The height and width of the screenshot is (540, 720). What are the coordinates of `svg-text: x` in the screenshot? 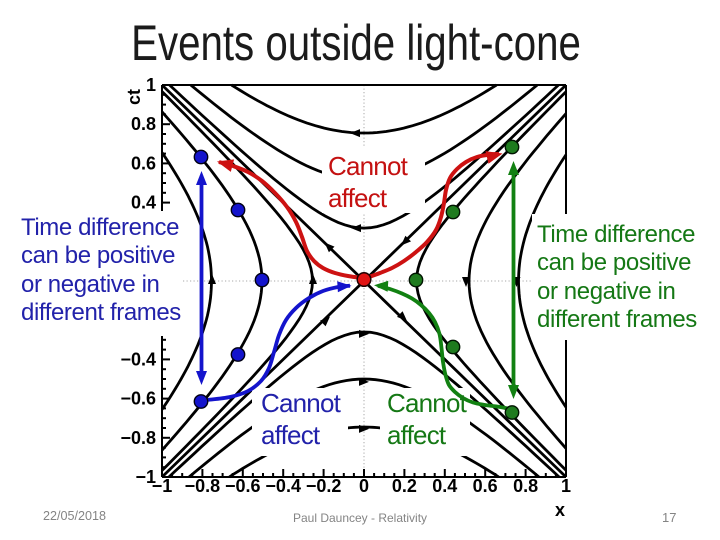 It's located at (560, 510).